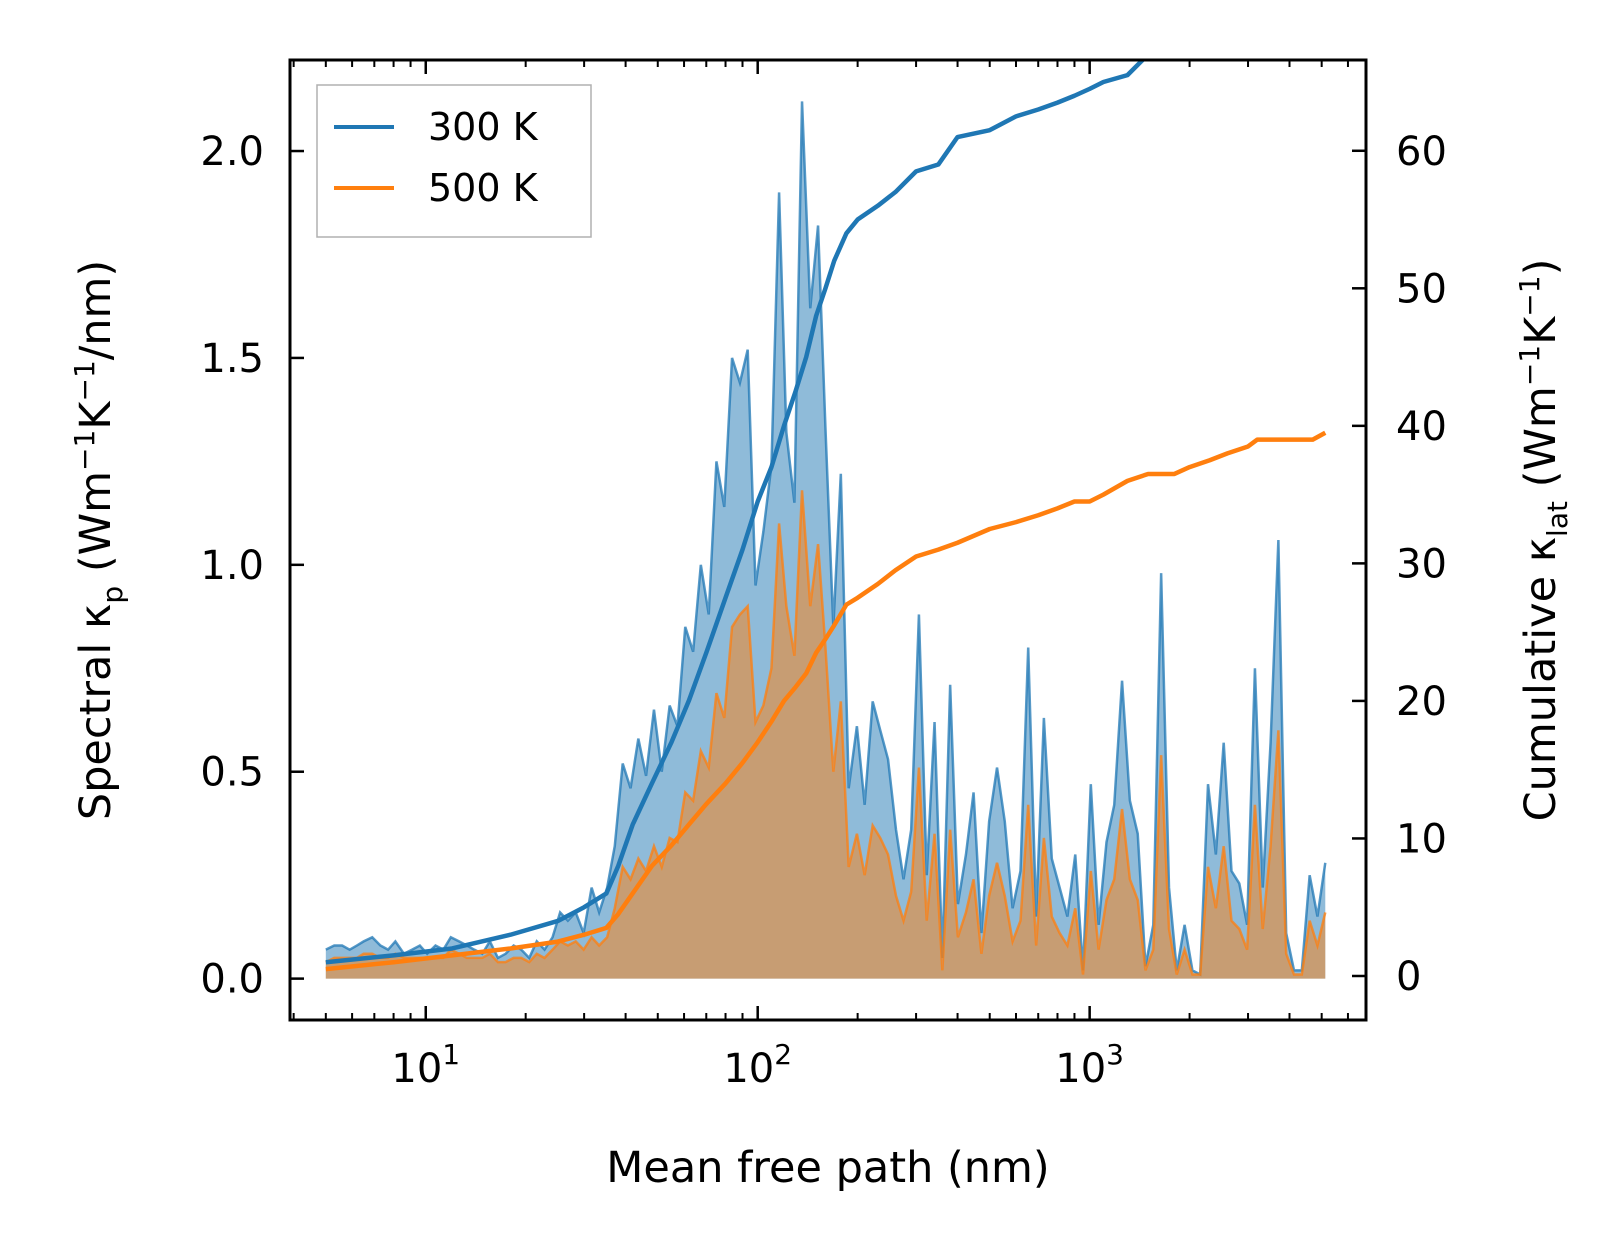 The height and width of the screenshot is (1254, 1623). I want to click on y-right-label-prefix: Cumulative κ, so click(1541, 679).